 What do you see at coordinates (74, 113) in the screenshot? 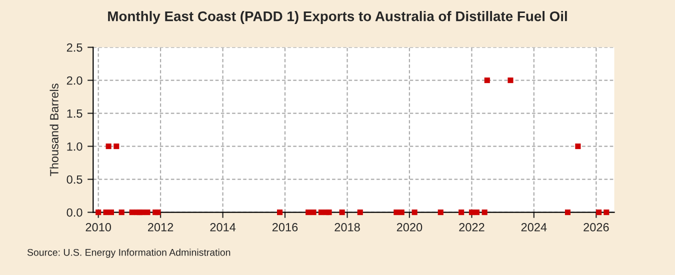
I see `y-tick-label: 1.5` at bounding box center [74, 113].